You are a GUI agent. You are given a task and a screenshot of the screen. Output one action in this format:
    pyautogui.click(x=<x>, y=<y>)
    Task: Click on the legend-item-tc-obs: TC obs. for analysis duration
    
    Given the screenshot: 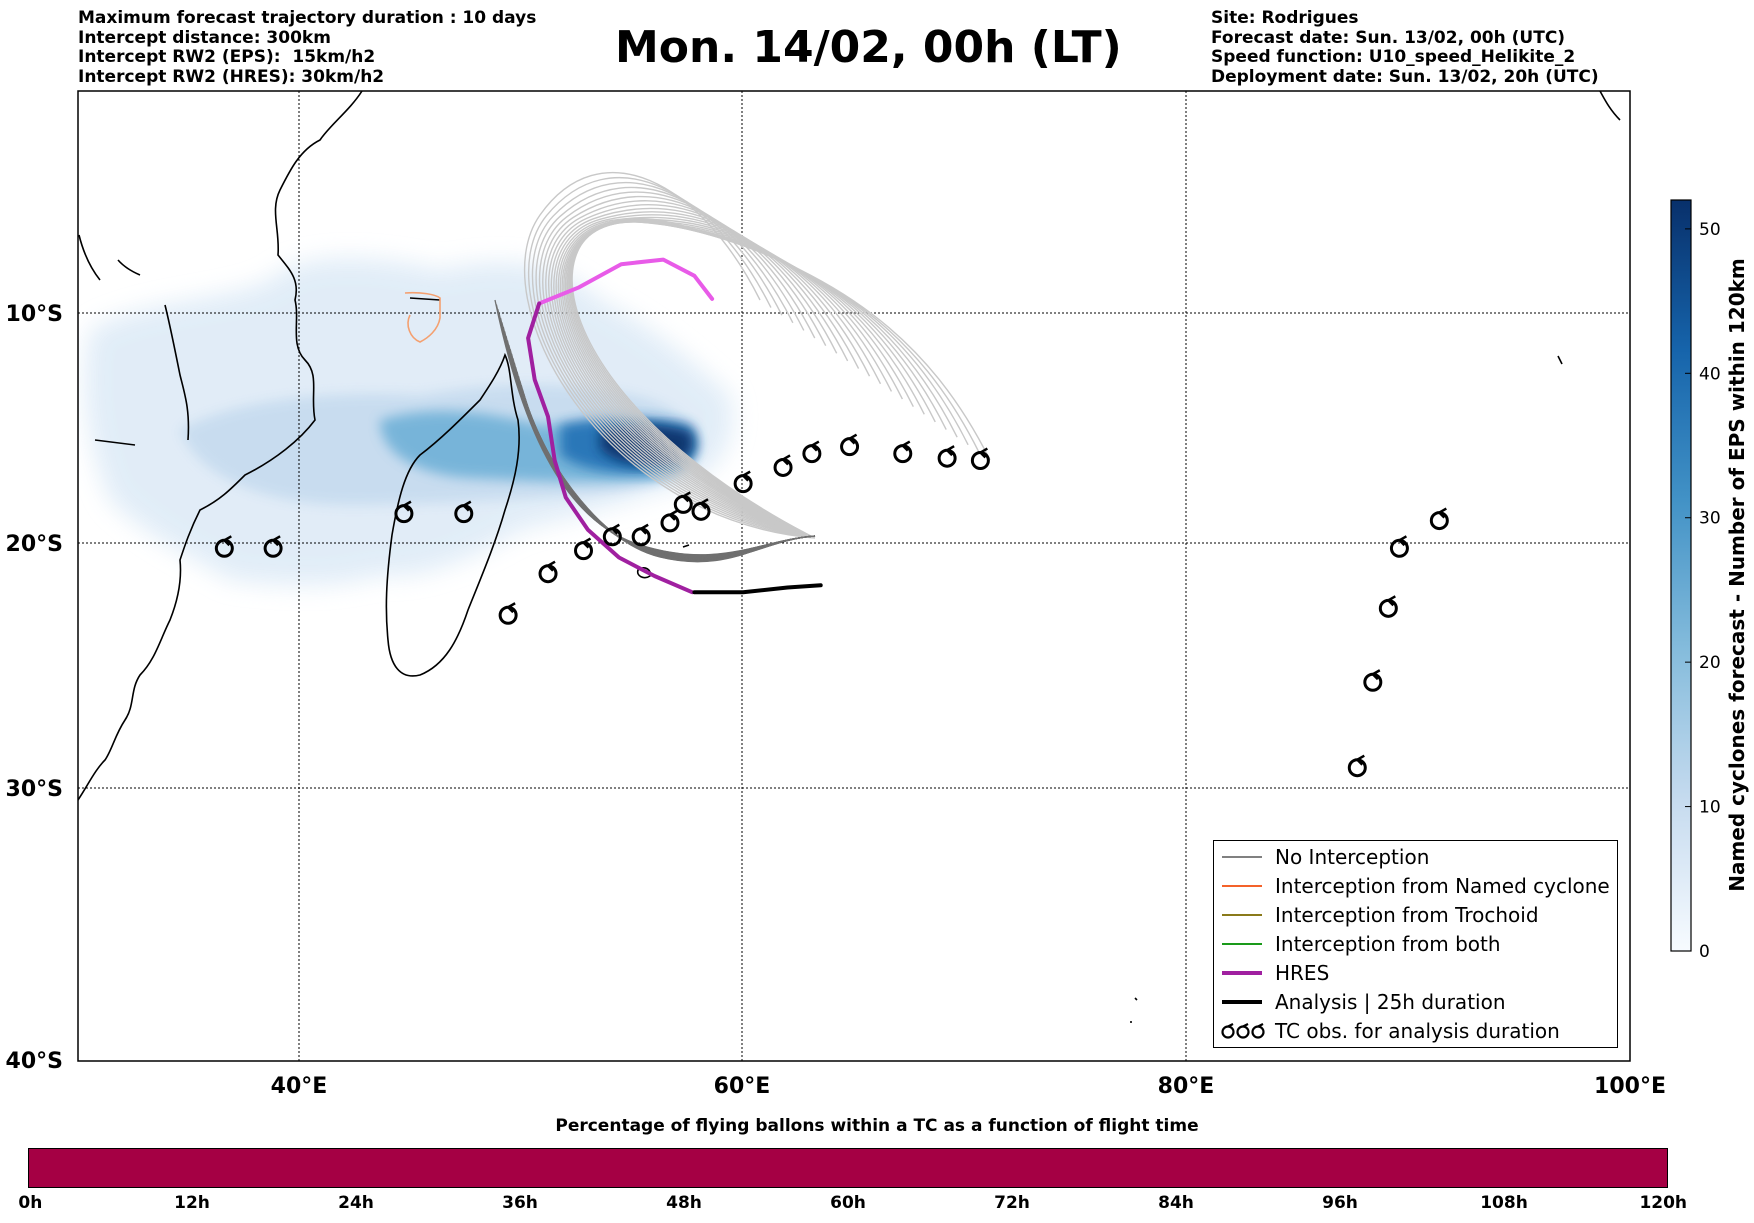 What is the action you would take?
    pyautogui.click(x=1415, y=1031)
    